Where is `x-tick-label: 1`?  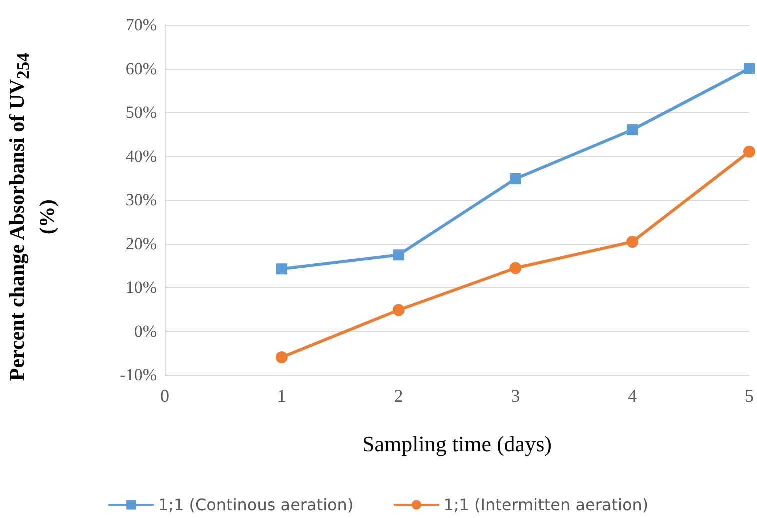 x-tick-label: 1 is located at coordinates (281, 396).